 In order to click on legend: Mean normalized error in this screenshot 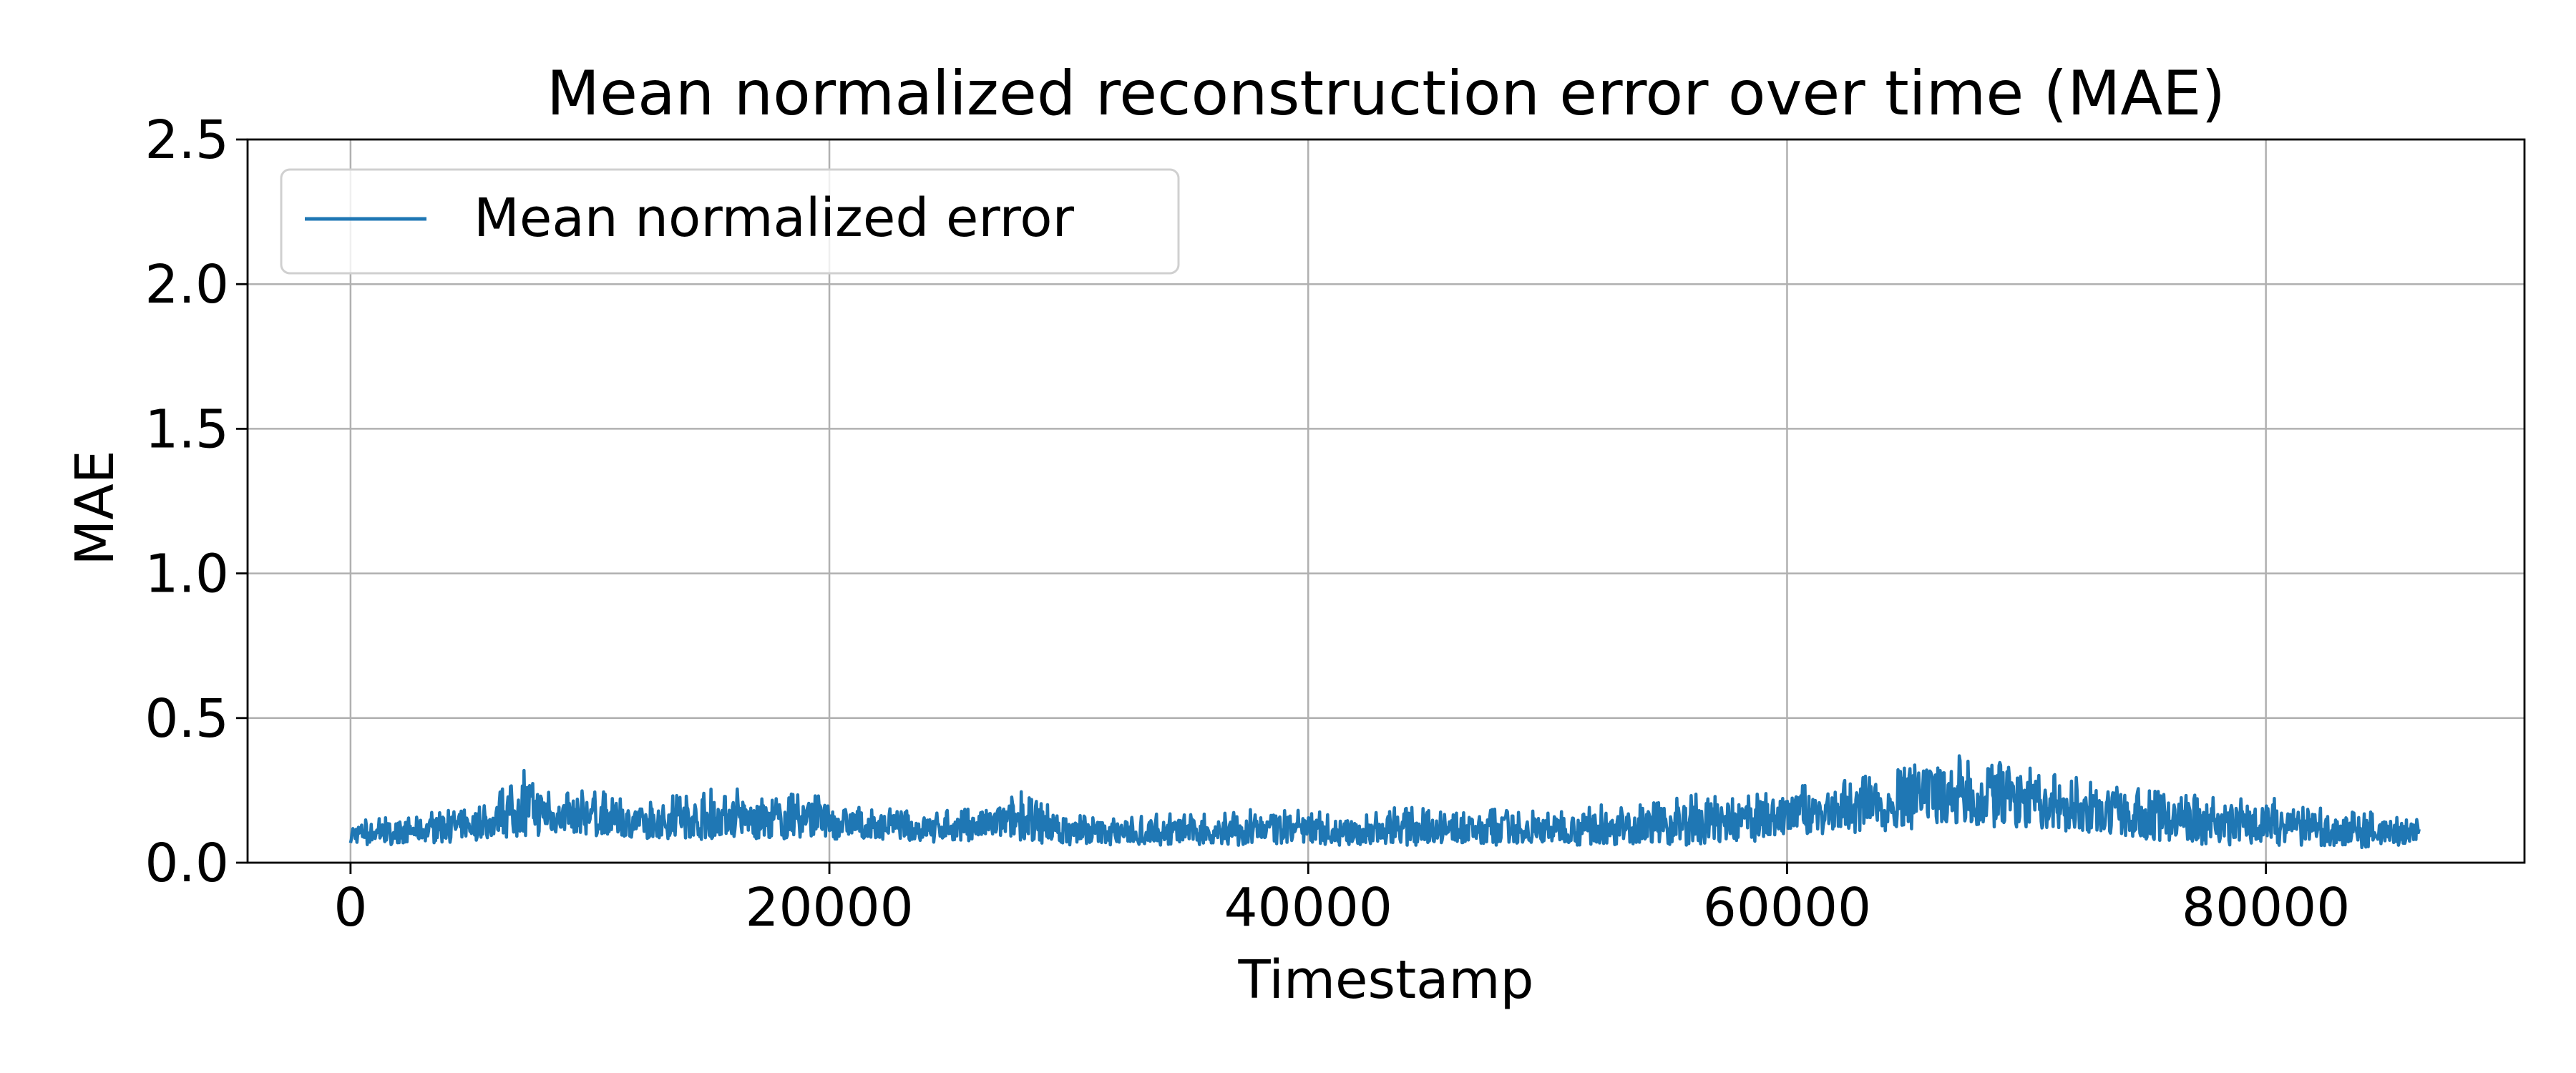, I will do `click(730, 221)`.